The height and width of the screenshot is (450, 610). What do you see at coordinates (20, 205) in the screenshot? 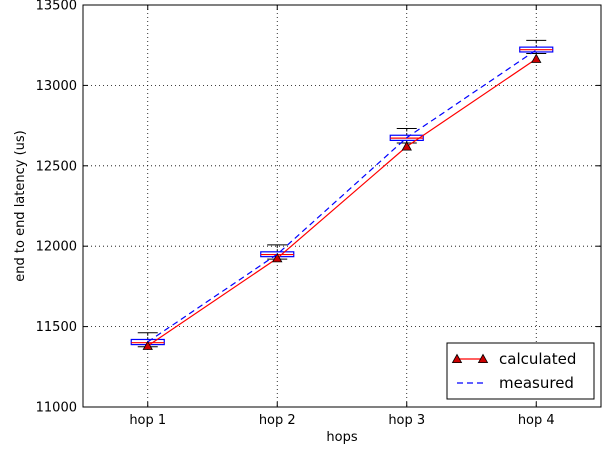
I see `y-axis-label: end to end latency (us)` at bounding box center [20, 205].